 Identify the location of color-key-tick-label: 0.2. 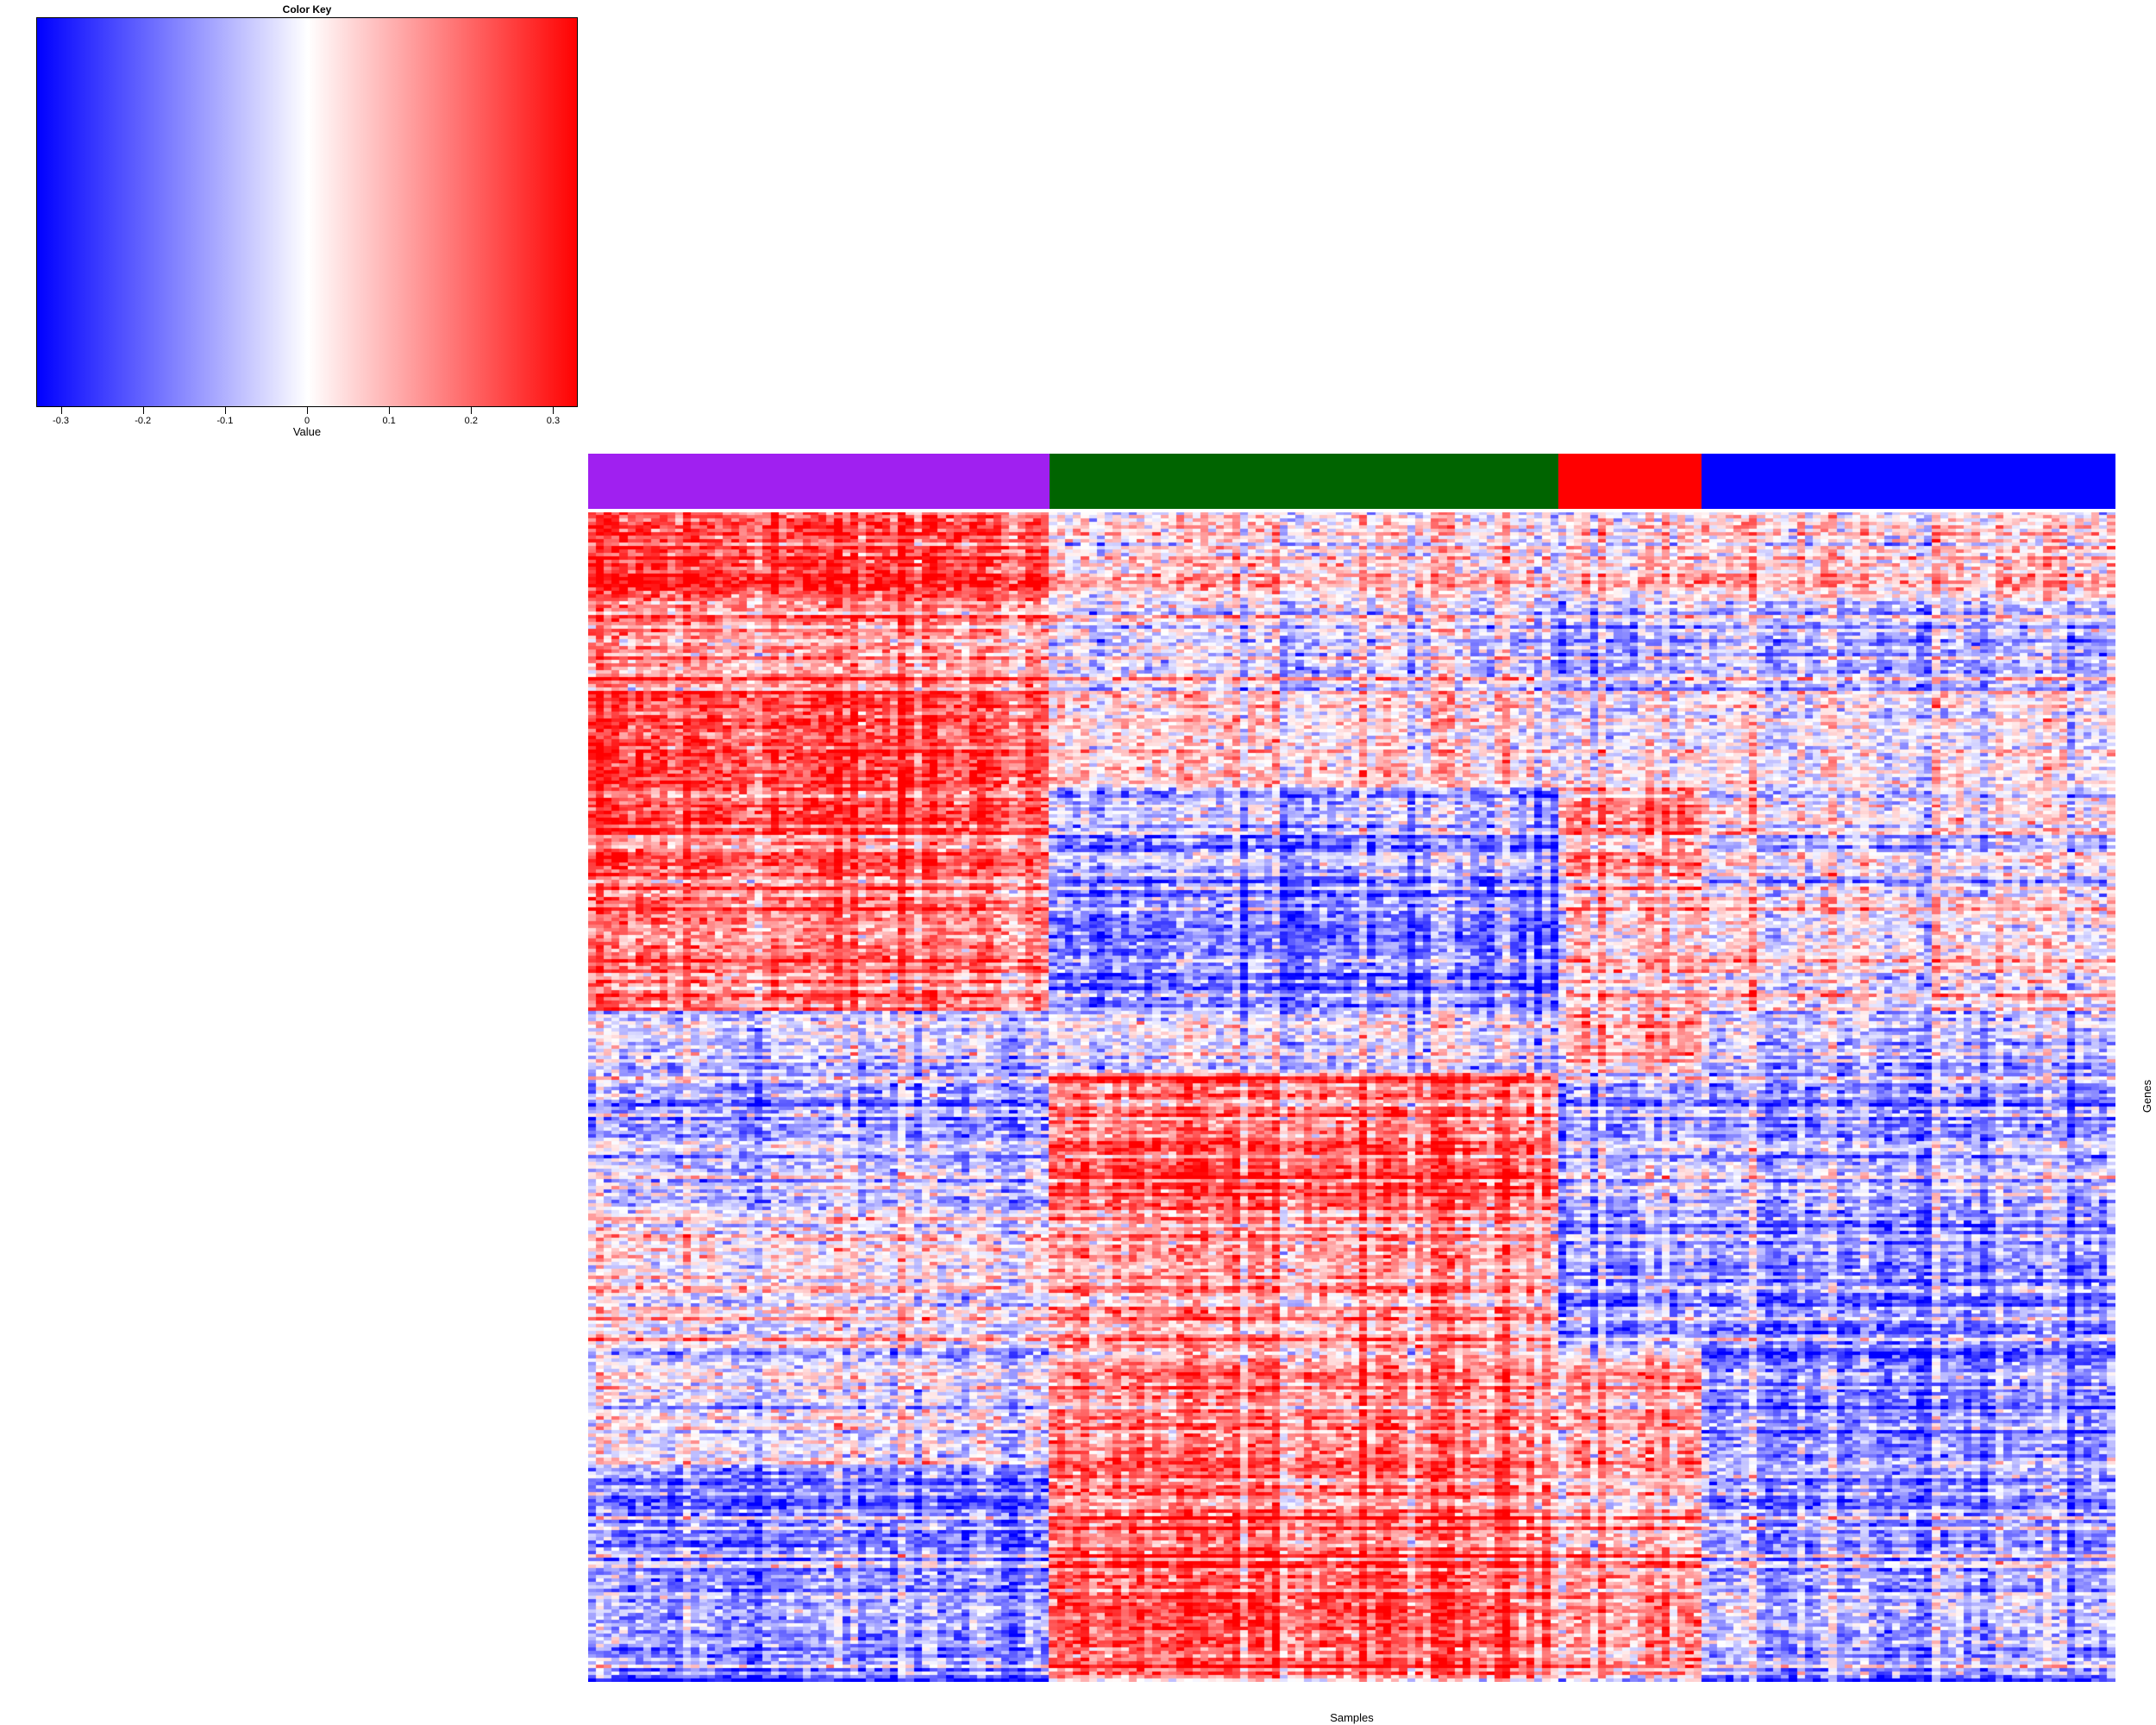
(471, 421).